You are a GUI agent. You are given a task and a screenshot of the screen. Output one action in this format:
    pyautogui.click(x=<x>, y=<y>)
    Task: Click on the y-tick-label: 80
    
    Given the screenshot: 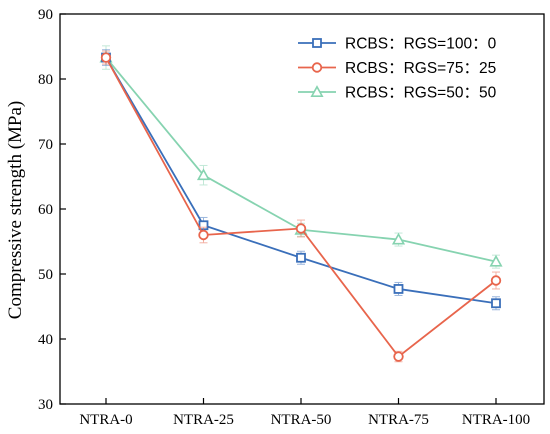 What is the action you would take?
    pyautogui.click(x=45, y=80)
    